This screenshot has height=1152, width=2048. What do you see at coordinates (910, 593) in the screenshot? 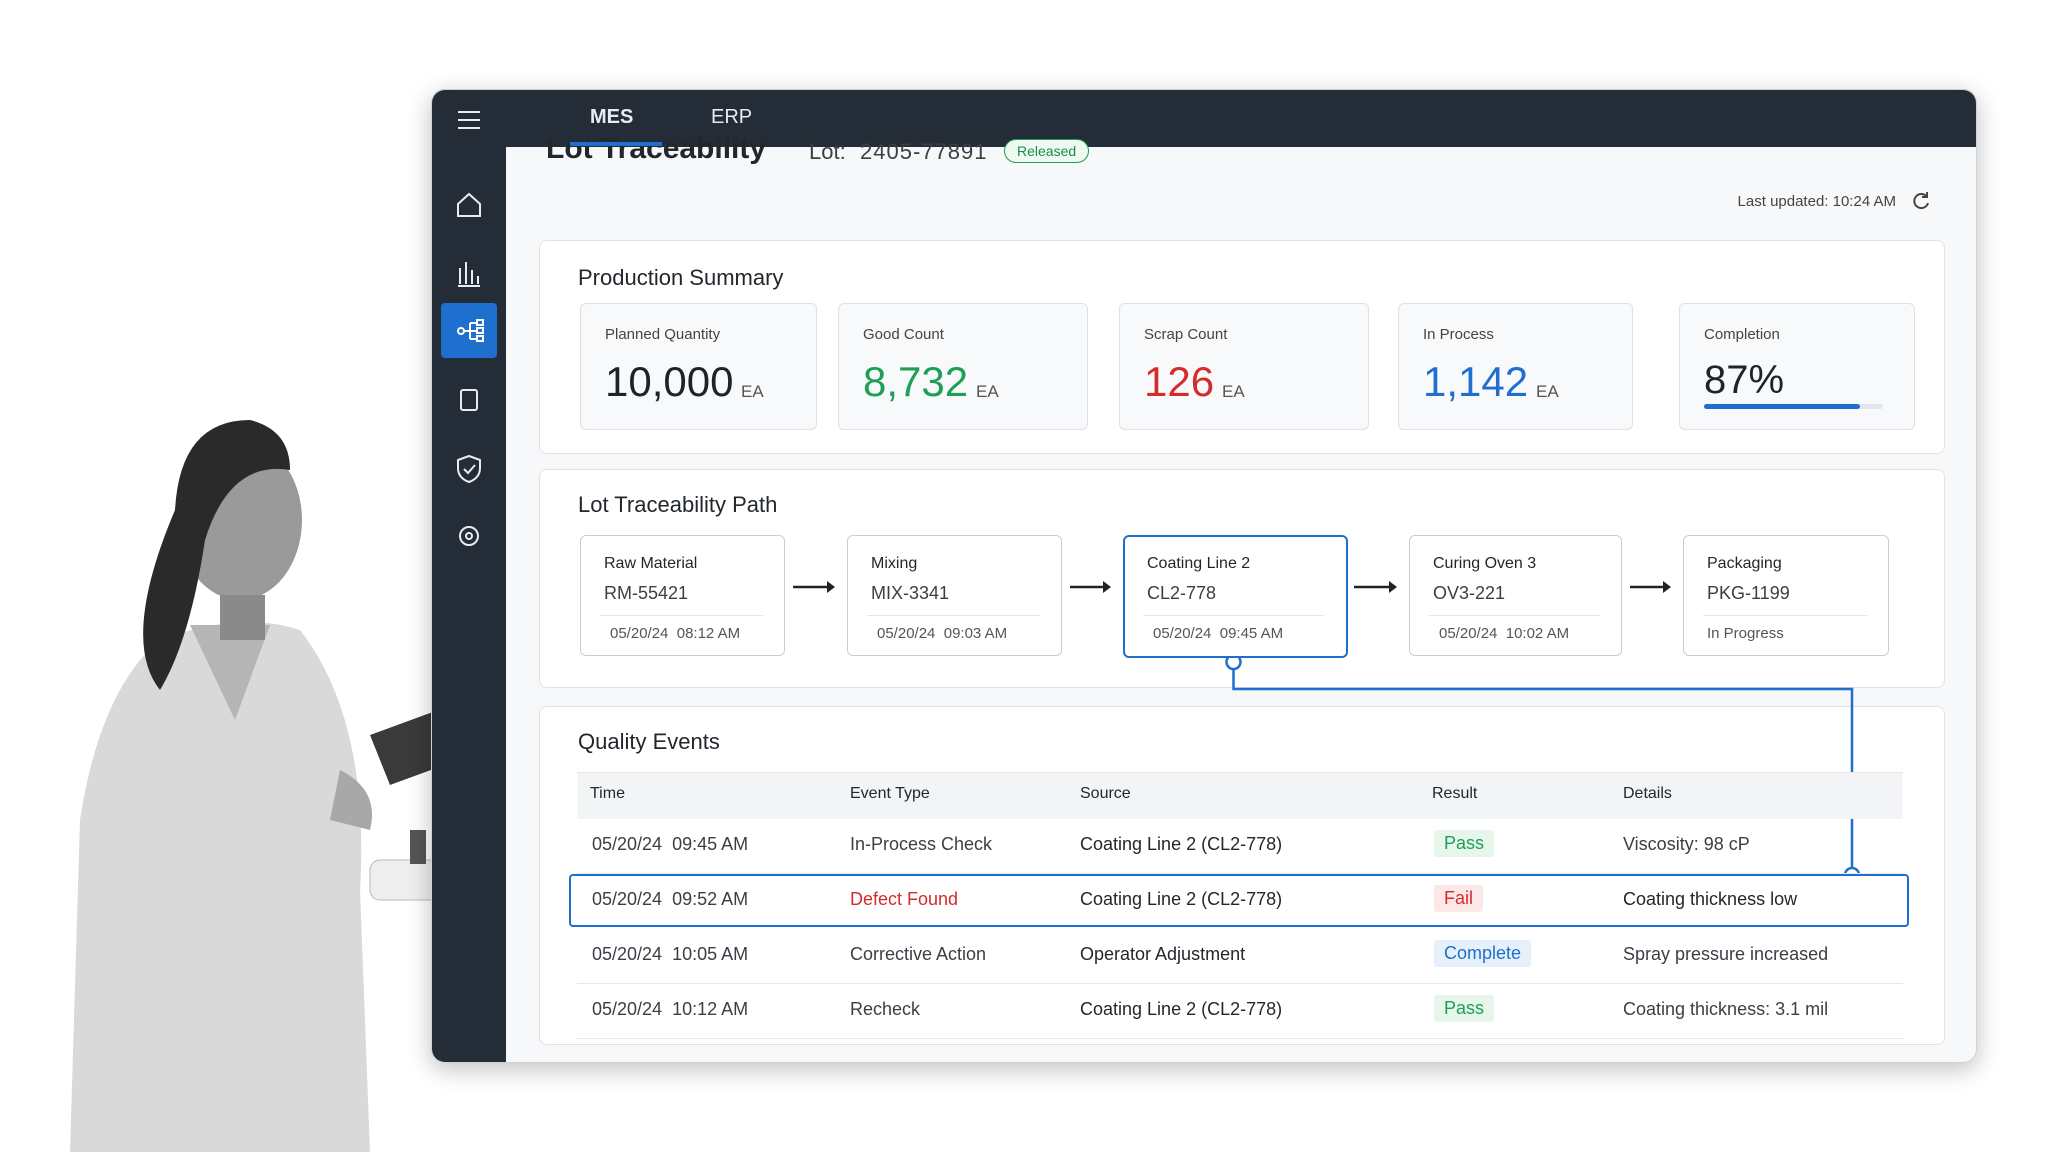
I see `node-id: MIX-3341` at bounding box center [910, 593].